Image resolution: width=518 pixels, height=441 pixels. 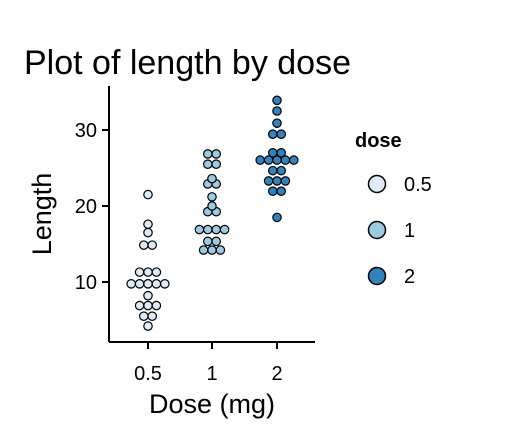 I want to click on y-tick-label: 10, so click(x=86, y=283).